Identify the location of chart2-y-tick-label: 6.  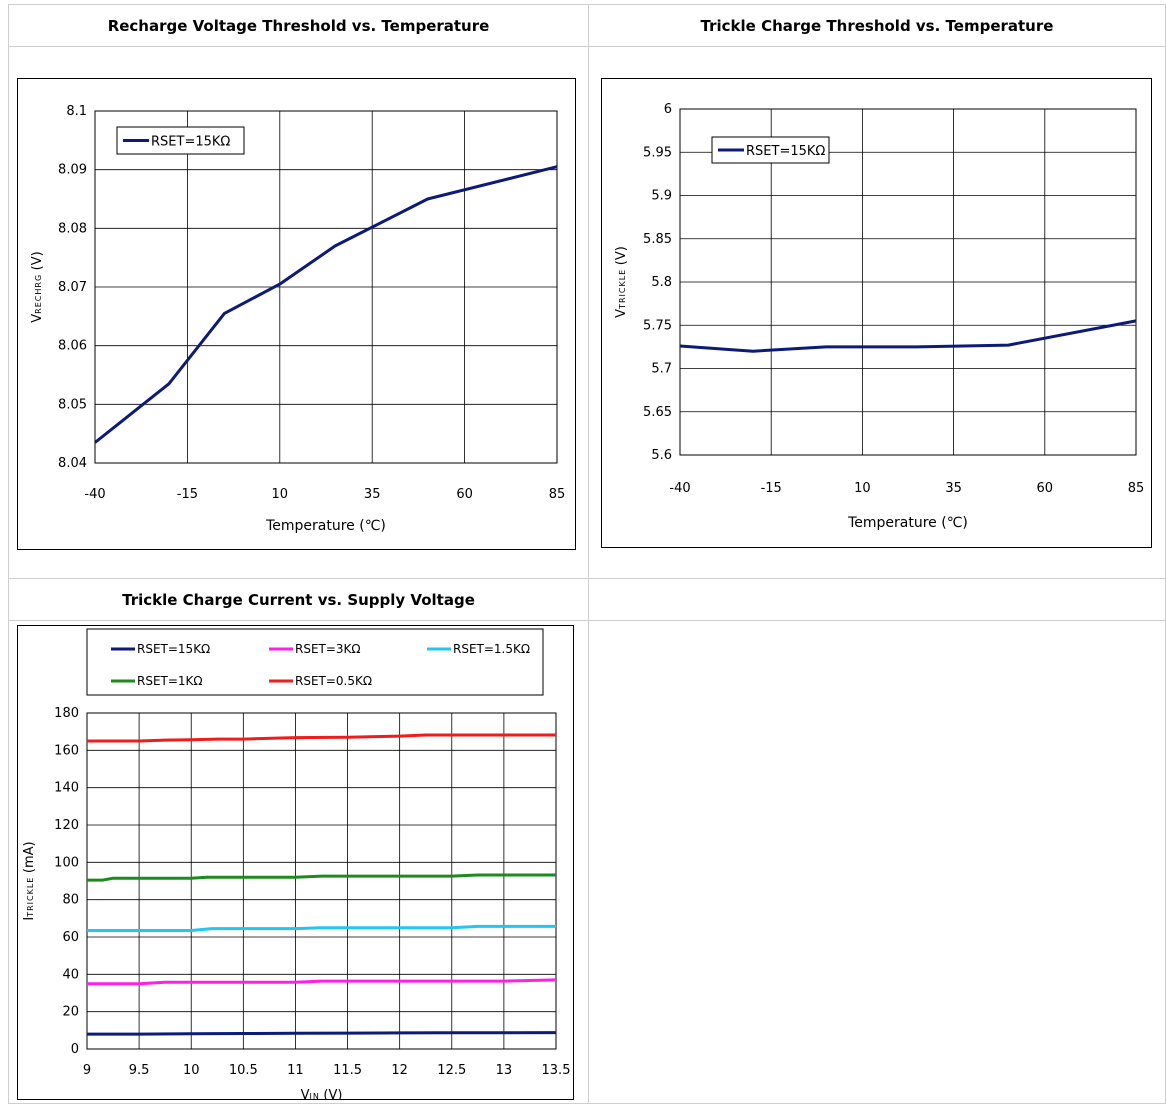
(668, 109).